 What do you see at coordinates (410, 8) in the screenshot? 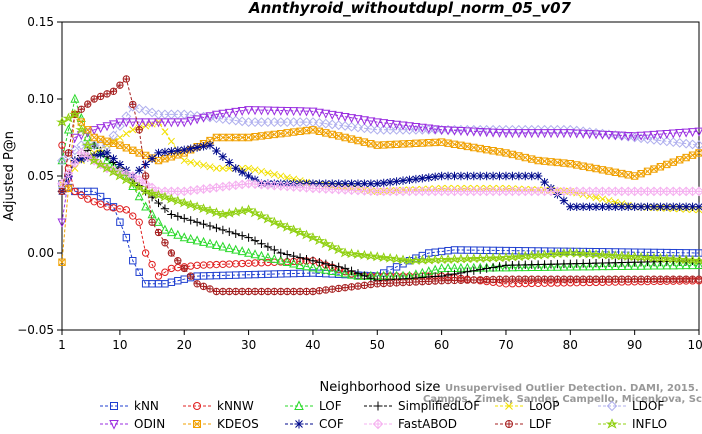
I see `chart-title: Annthyroid_withoutdupl_norm_05_v07` at bounding box center [410, 8].